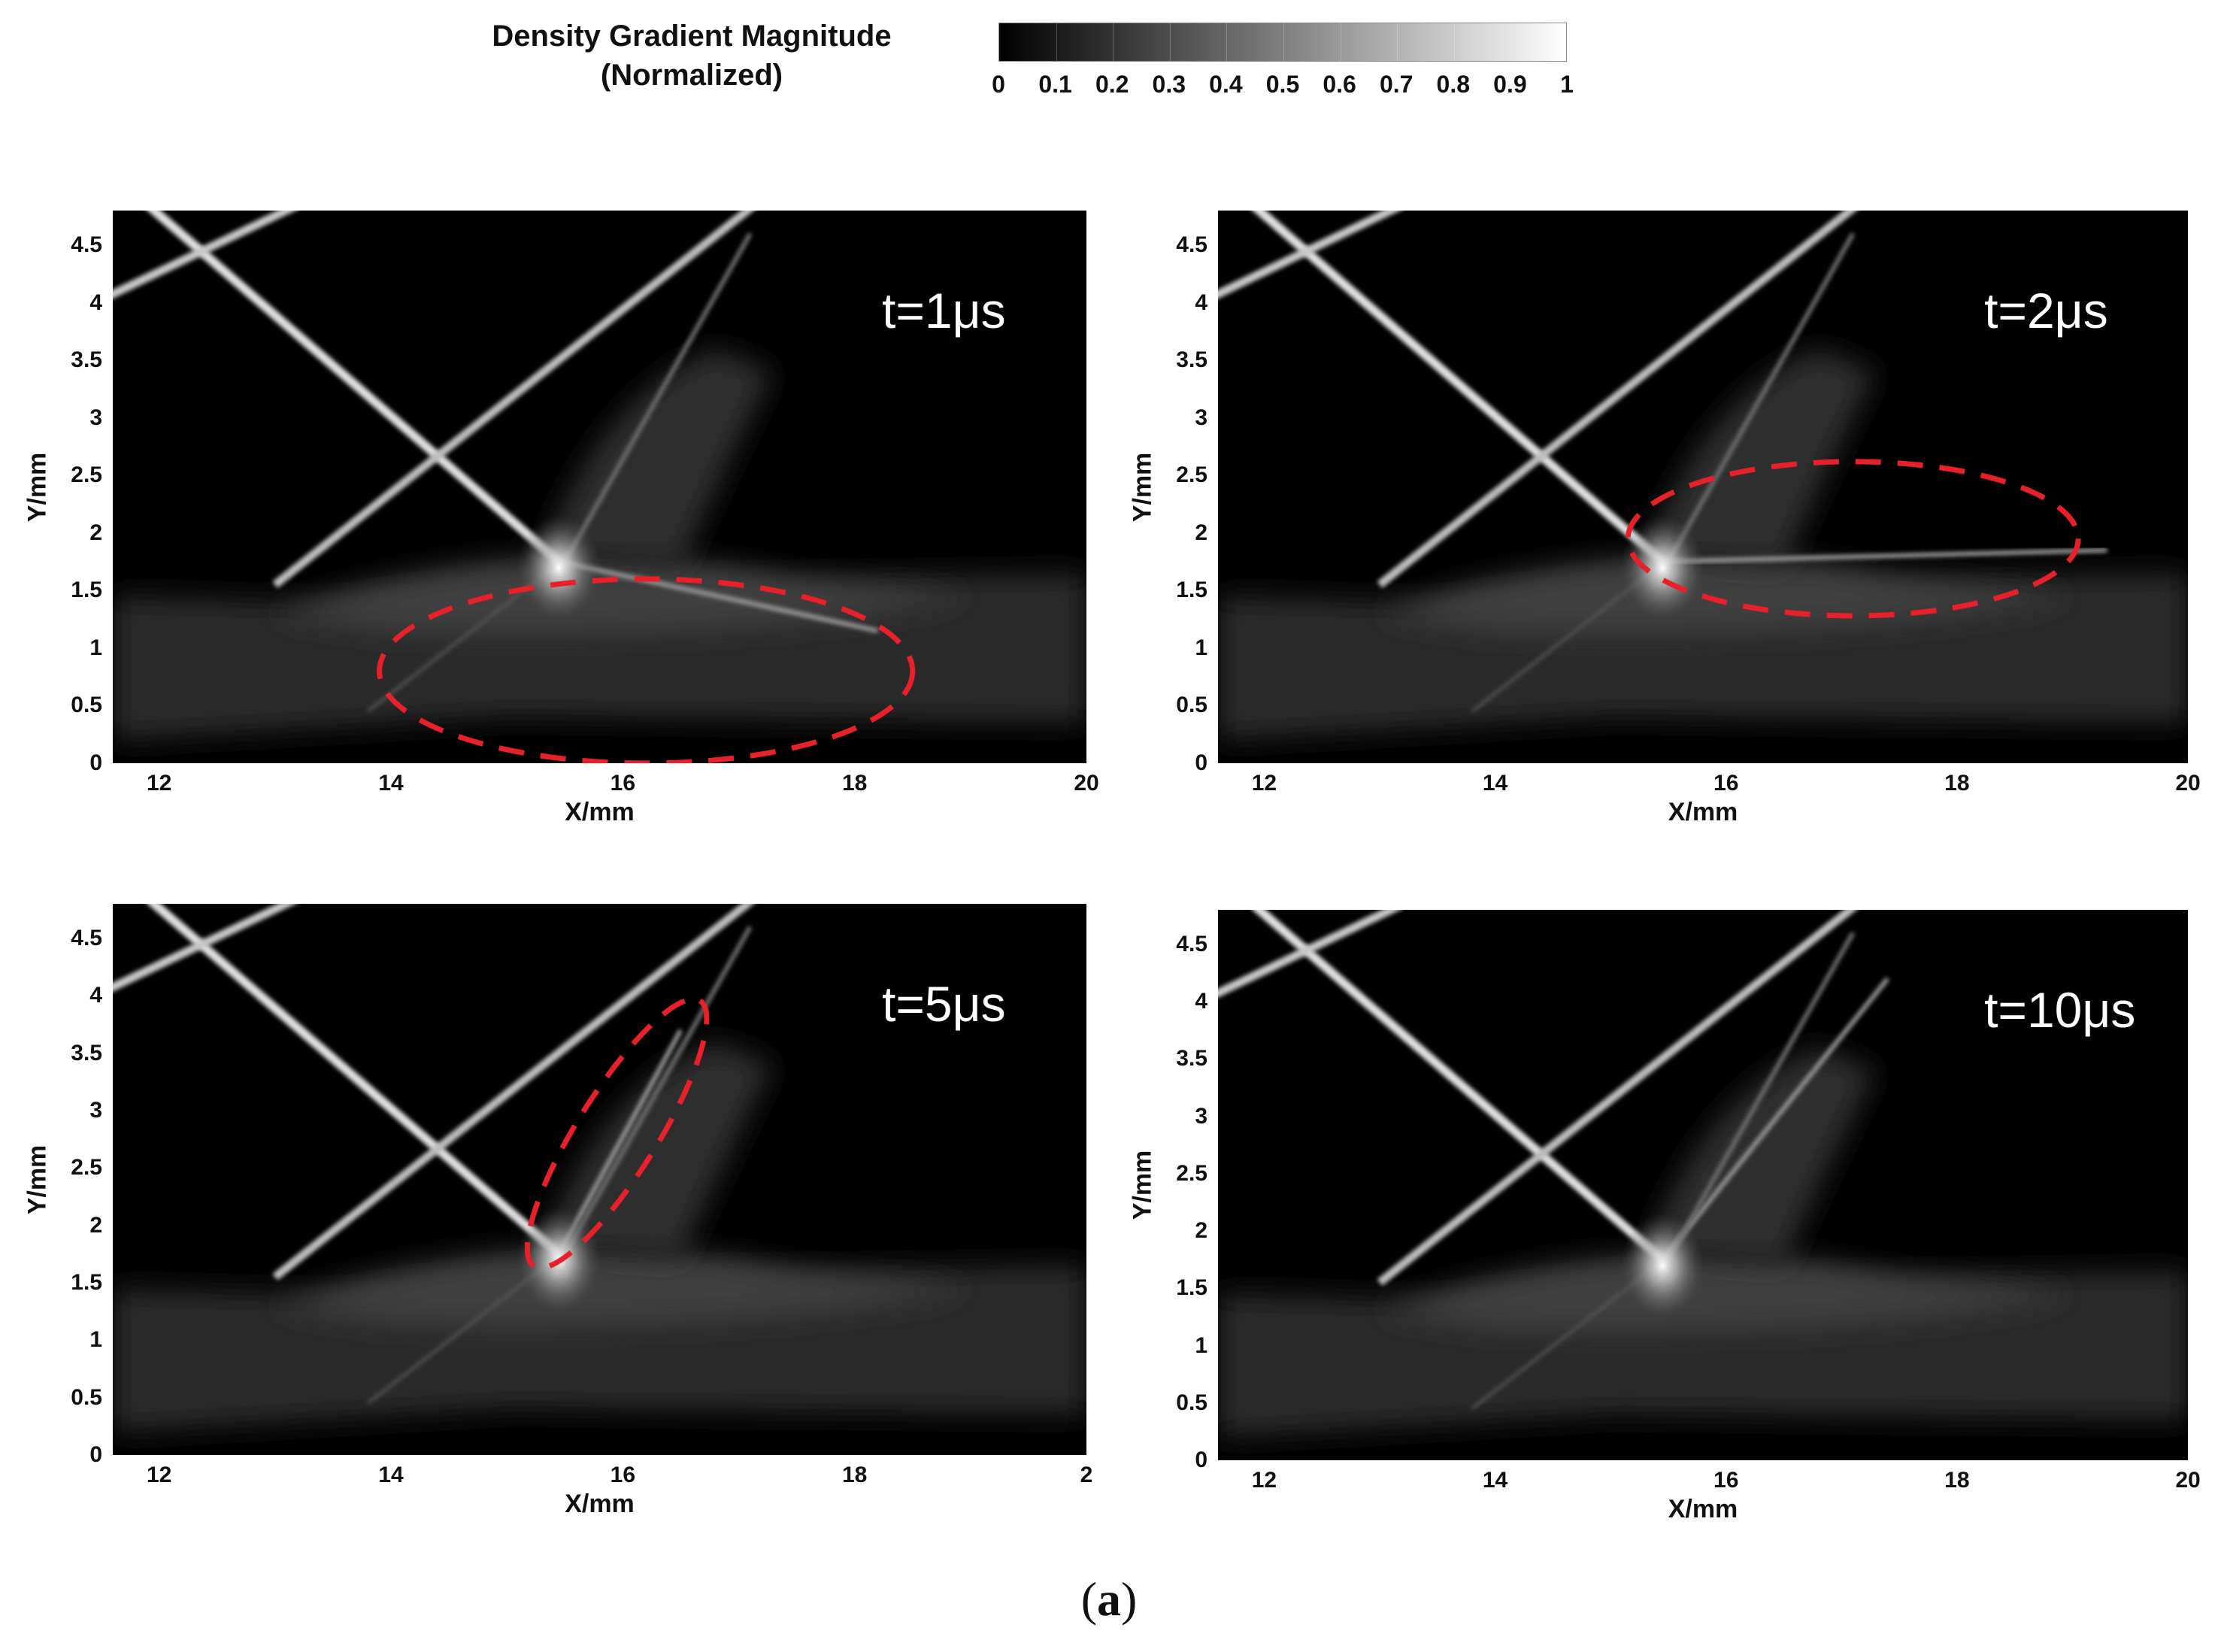 The width and height of the screenshot is (2218, 1652). What do you see at coordinates (1055, 84) in the screenshot?
I see `colorbar-tick-label: 0.1` at bounding box center [1055, 84].